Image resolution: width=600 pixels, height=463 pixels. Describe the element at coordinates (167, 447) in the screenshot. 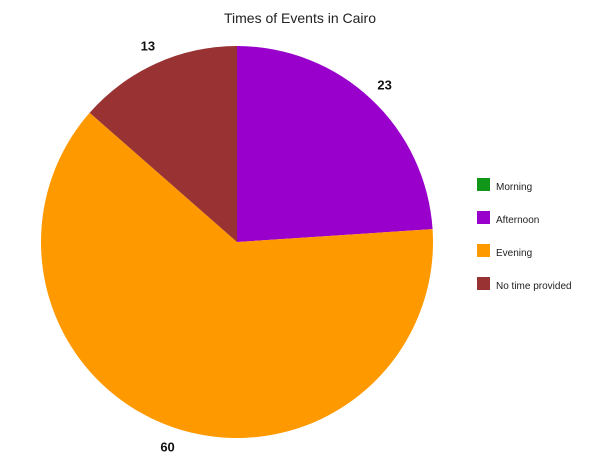

I see `data-label-evening: 60` at that location.